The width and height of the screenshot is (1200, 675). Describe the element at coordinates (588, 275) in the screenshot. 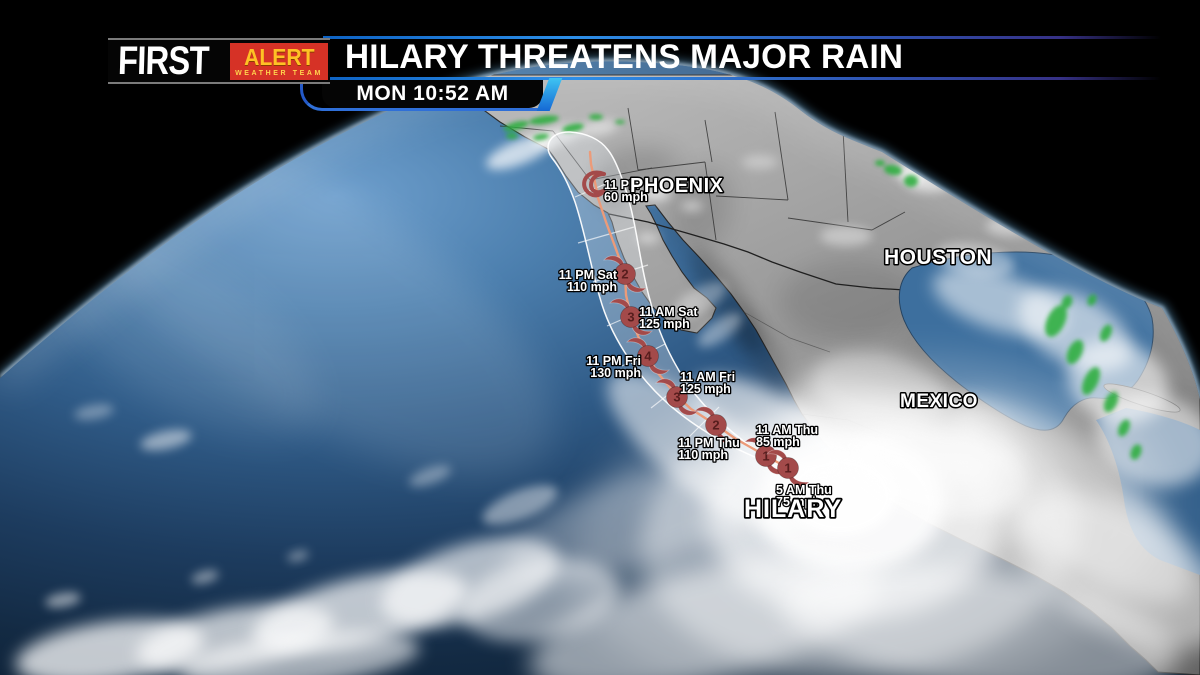

I see `track-time-label: 11 PM Sat` at that location.